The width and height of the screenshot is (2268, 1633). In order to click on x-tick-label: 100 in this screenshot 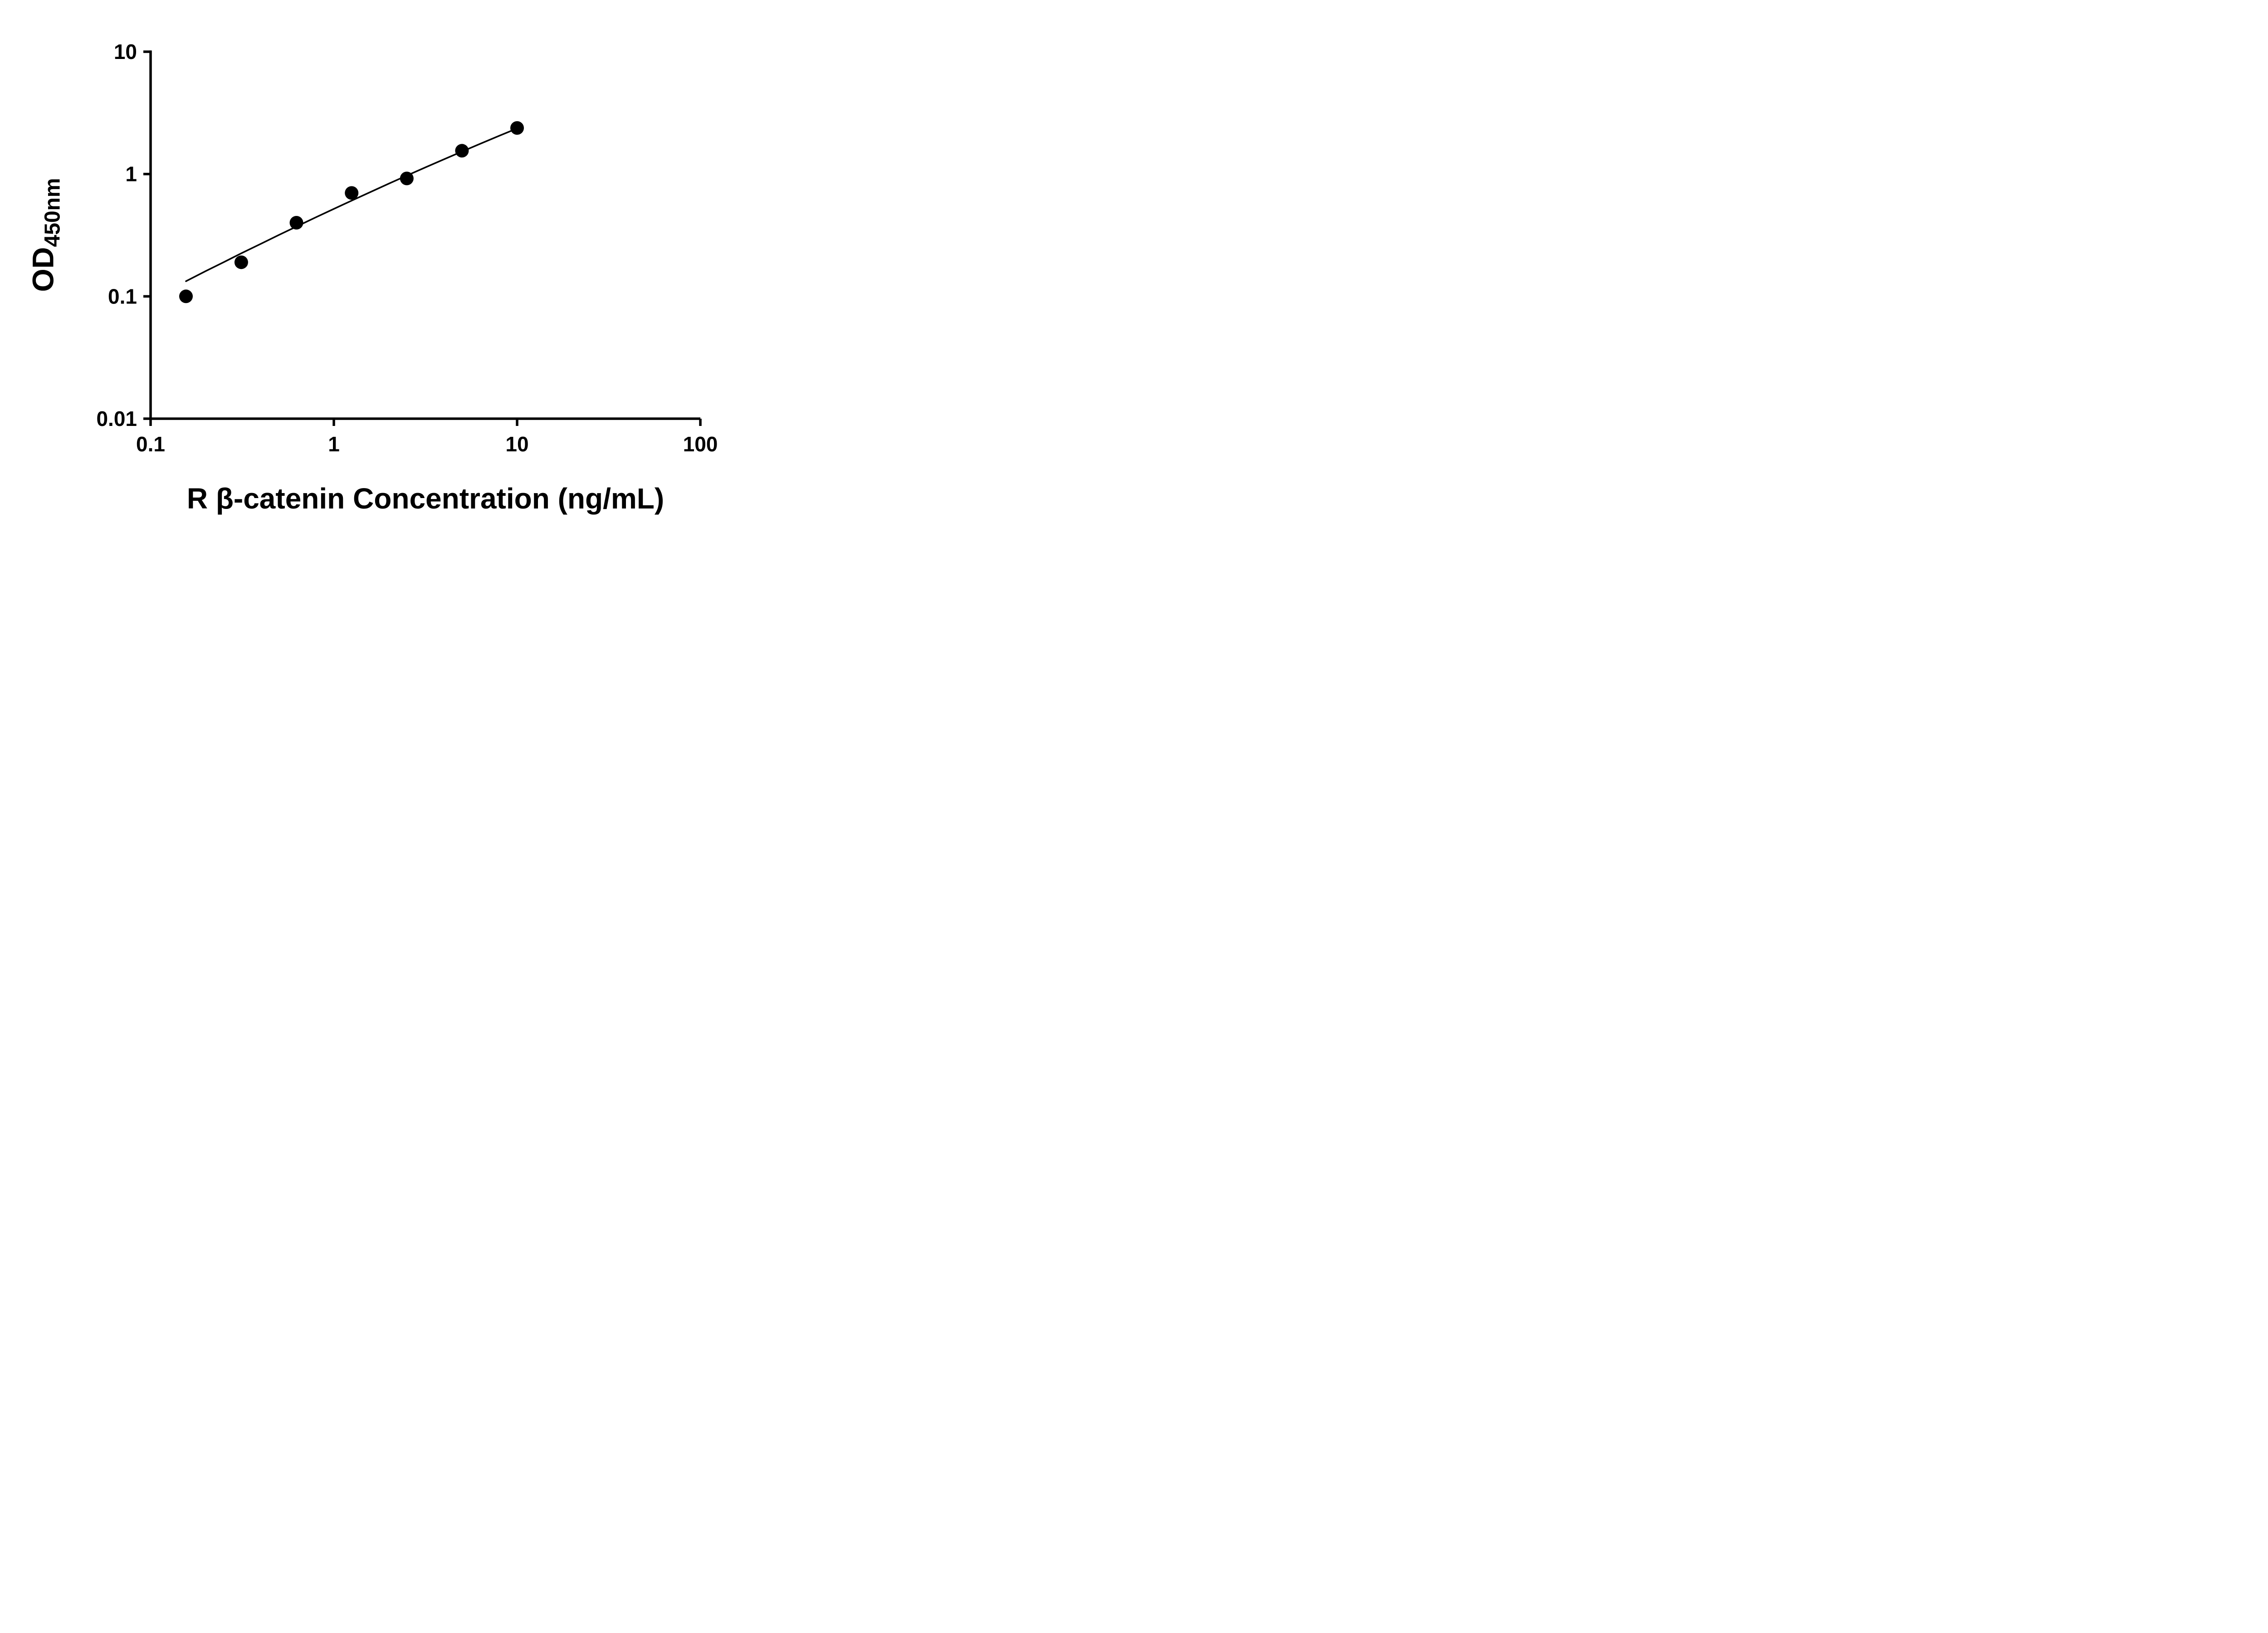, I will do `click(701, 444)`.